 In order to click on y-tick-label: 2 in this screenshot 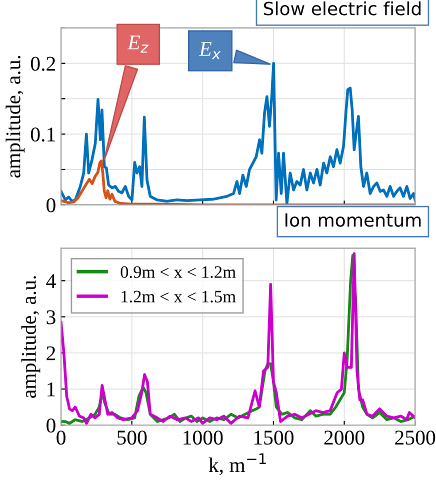, I will do `click(51, 353)`.